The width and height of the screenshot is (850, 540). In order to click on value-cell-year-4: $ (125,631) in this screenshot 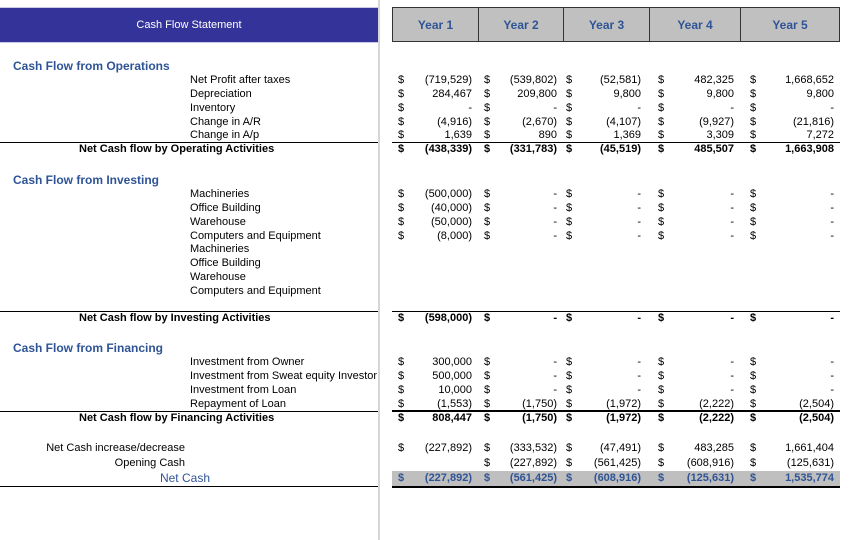, I will do `click(696, 478)`.